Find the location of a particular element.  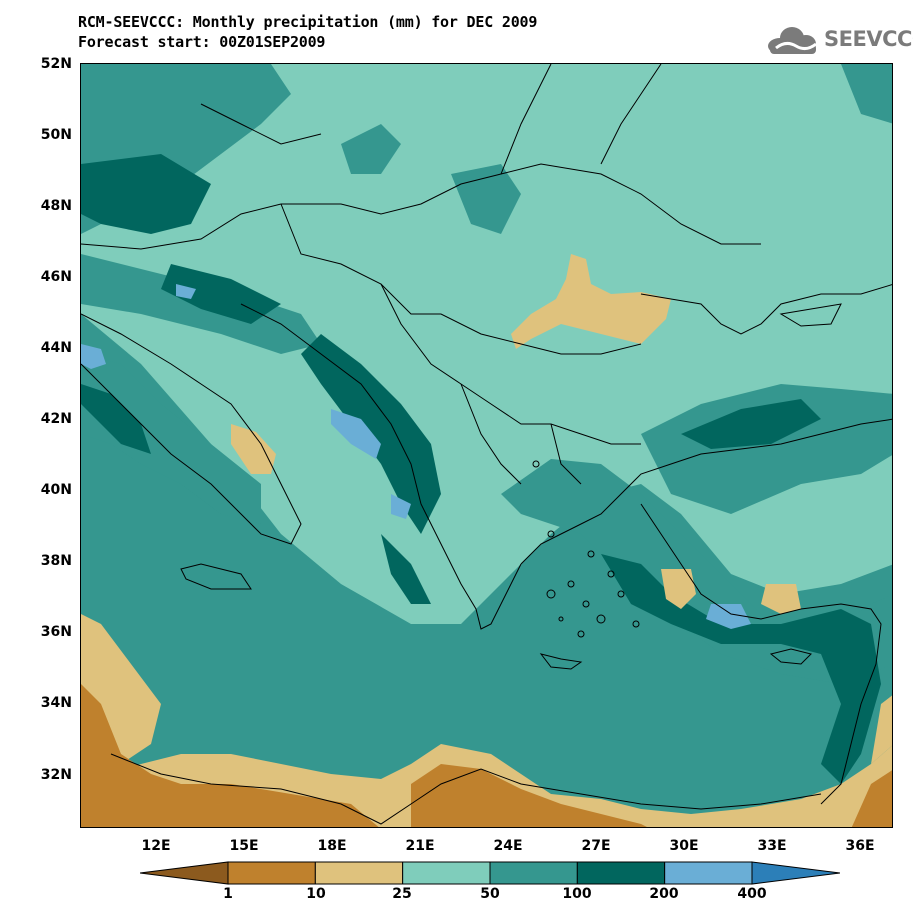

lon-label: 27E is located at coordinates (596, 846).